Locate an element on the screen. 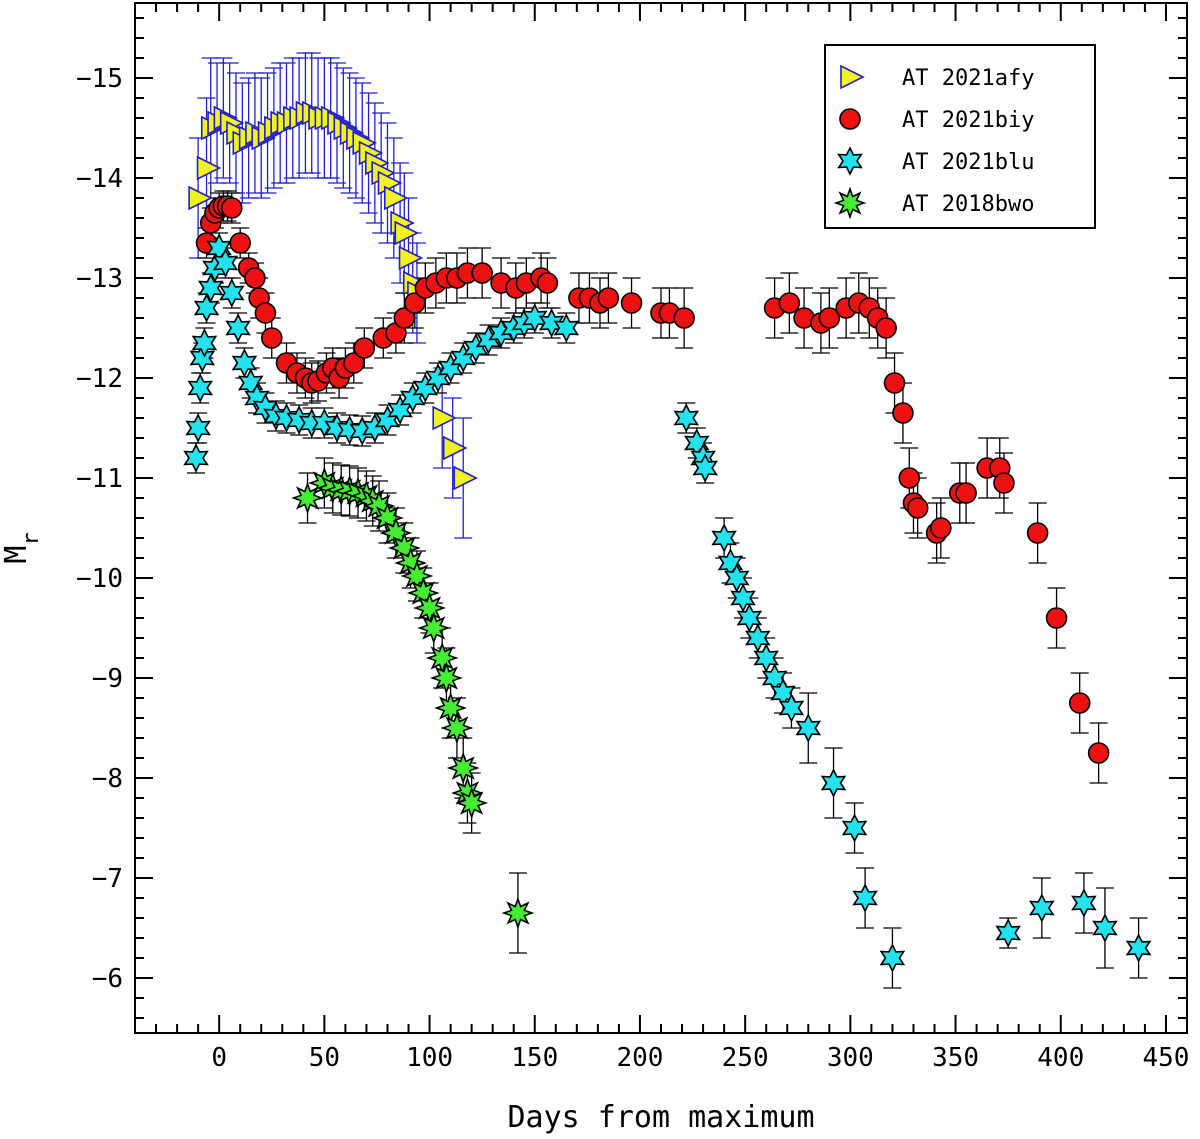  y-axis-title-main: M is located at coordinates (17, 555).